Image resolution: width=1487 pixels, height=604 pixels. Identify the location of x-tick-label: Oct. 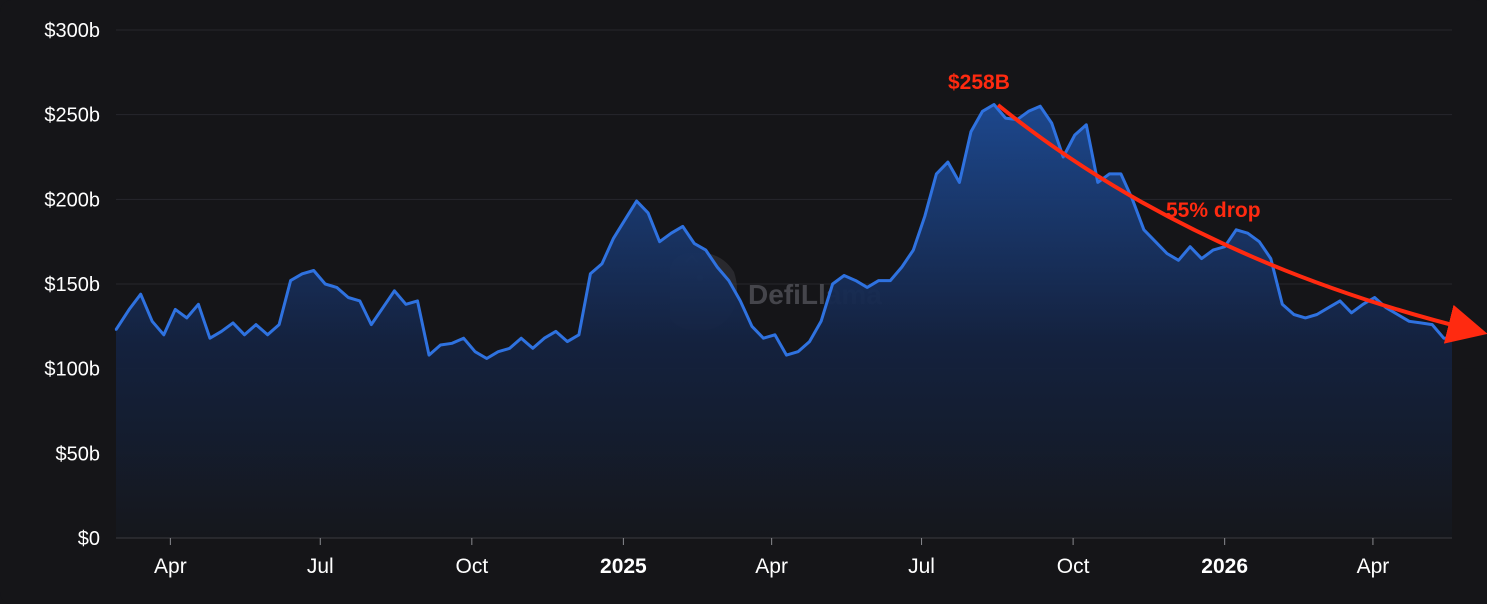
(471, 566).